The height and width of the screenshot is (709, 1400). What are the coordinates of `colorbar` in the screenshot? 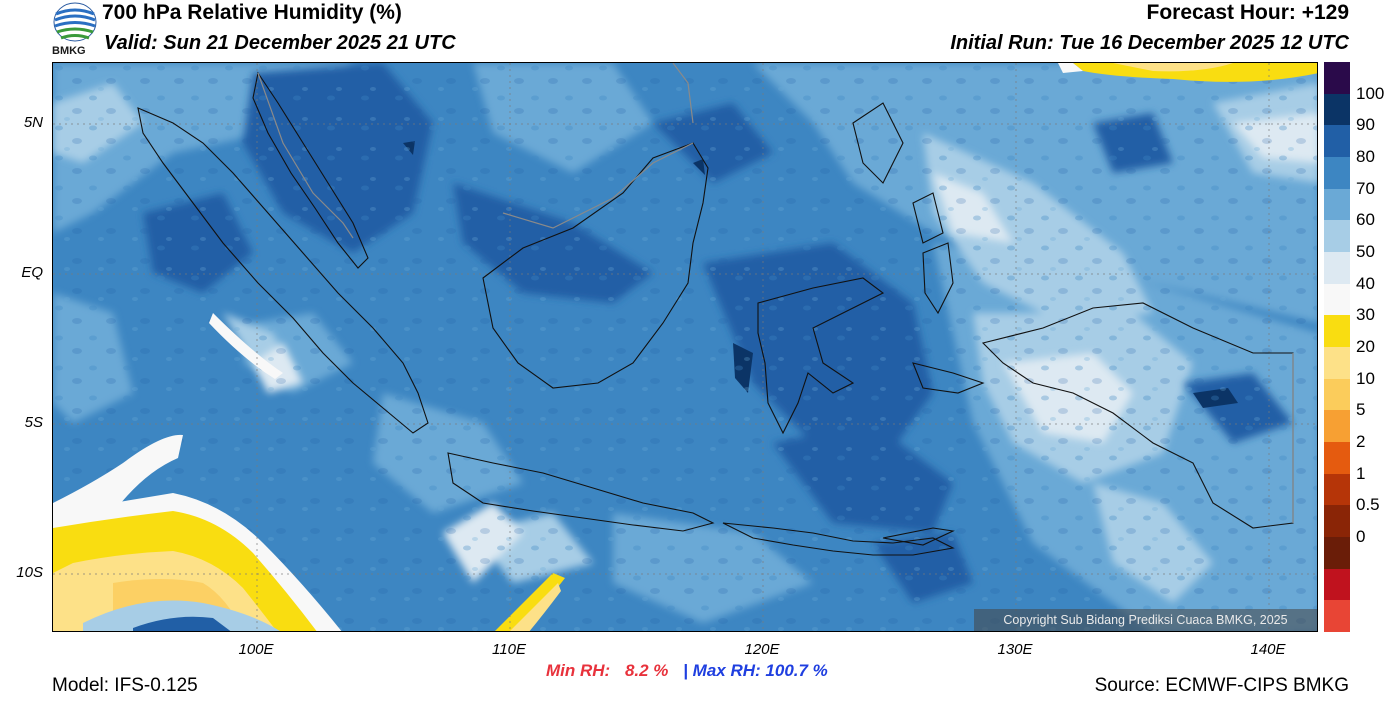 It's located at (1337, 347).